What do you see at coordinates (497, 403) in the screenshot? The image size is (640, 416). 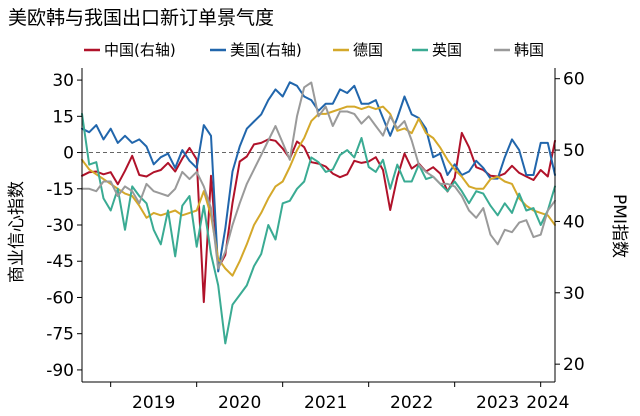 I see `x-tick-label: 2023` at bounding box center [497, 403].